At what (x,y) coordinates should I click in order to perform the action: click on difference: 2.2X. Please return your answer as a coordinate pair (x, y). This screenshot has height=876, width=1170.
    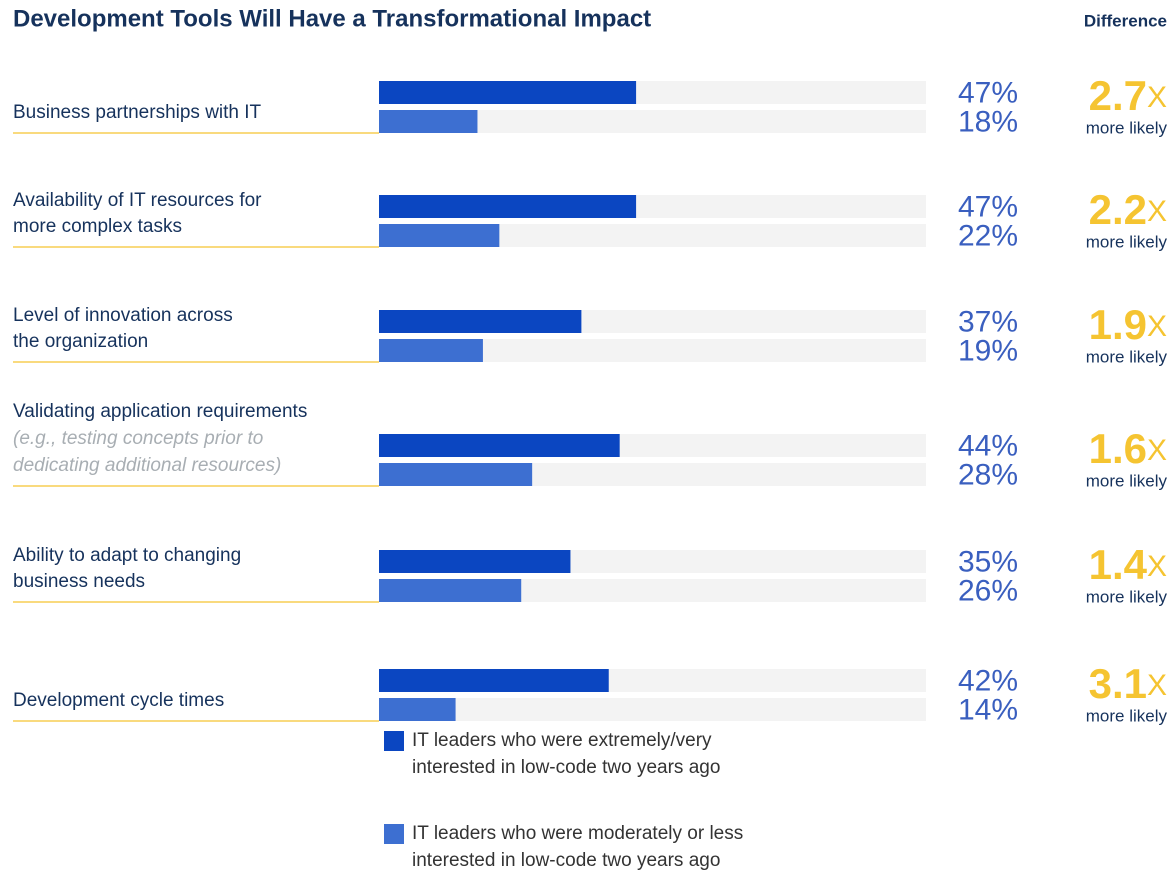
    Looking at the image, I should click on (1128, 209).